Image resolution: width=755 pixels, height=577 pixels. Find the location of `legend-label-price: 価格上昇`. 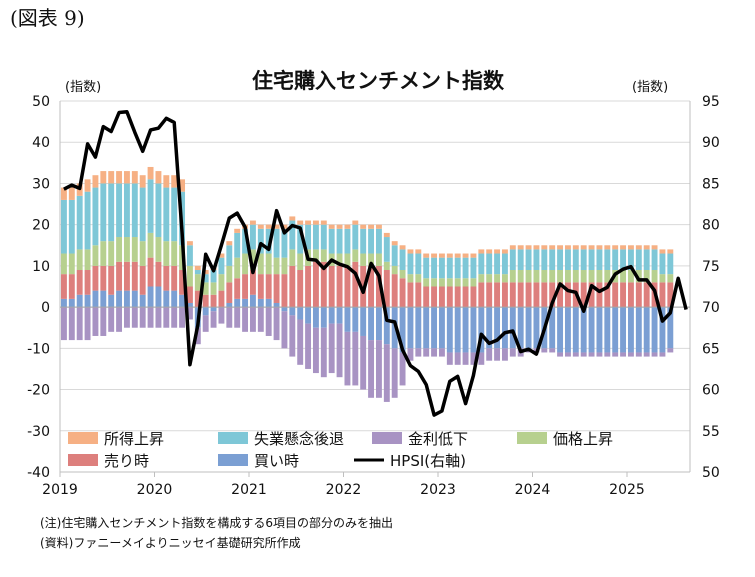

legend-label-price: 価格上昇 is located at coordinates (583, 439).